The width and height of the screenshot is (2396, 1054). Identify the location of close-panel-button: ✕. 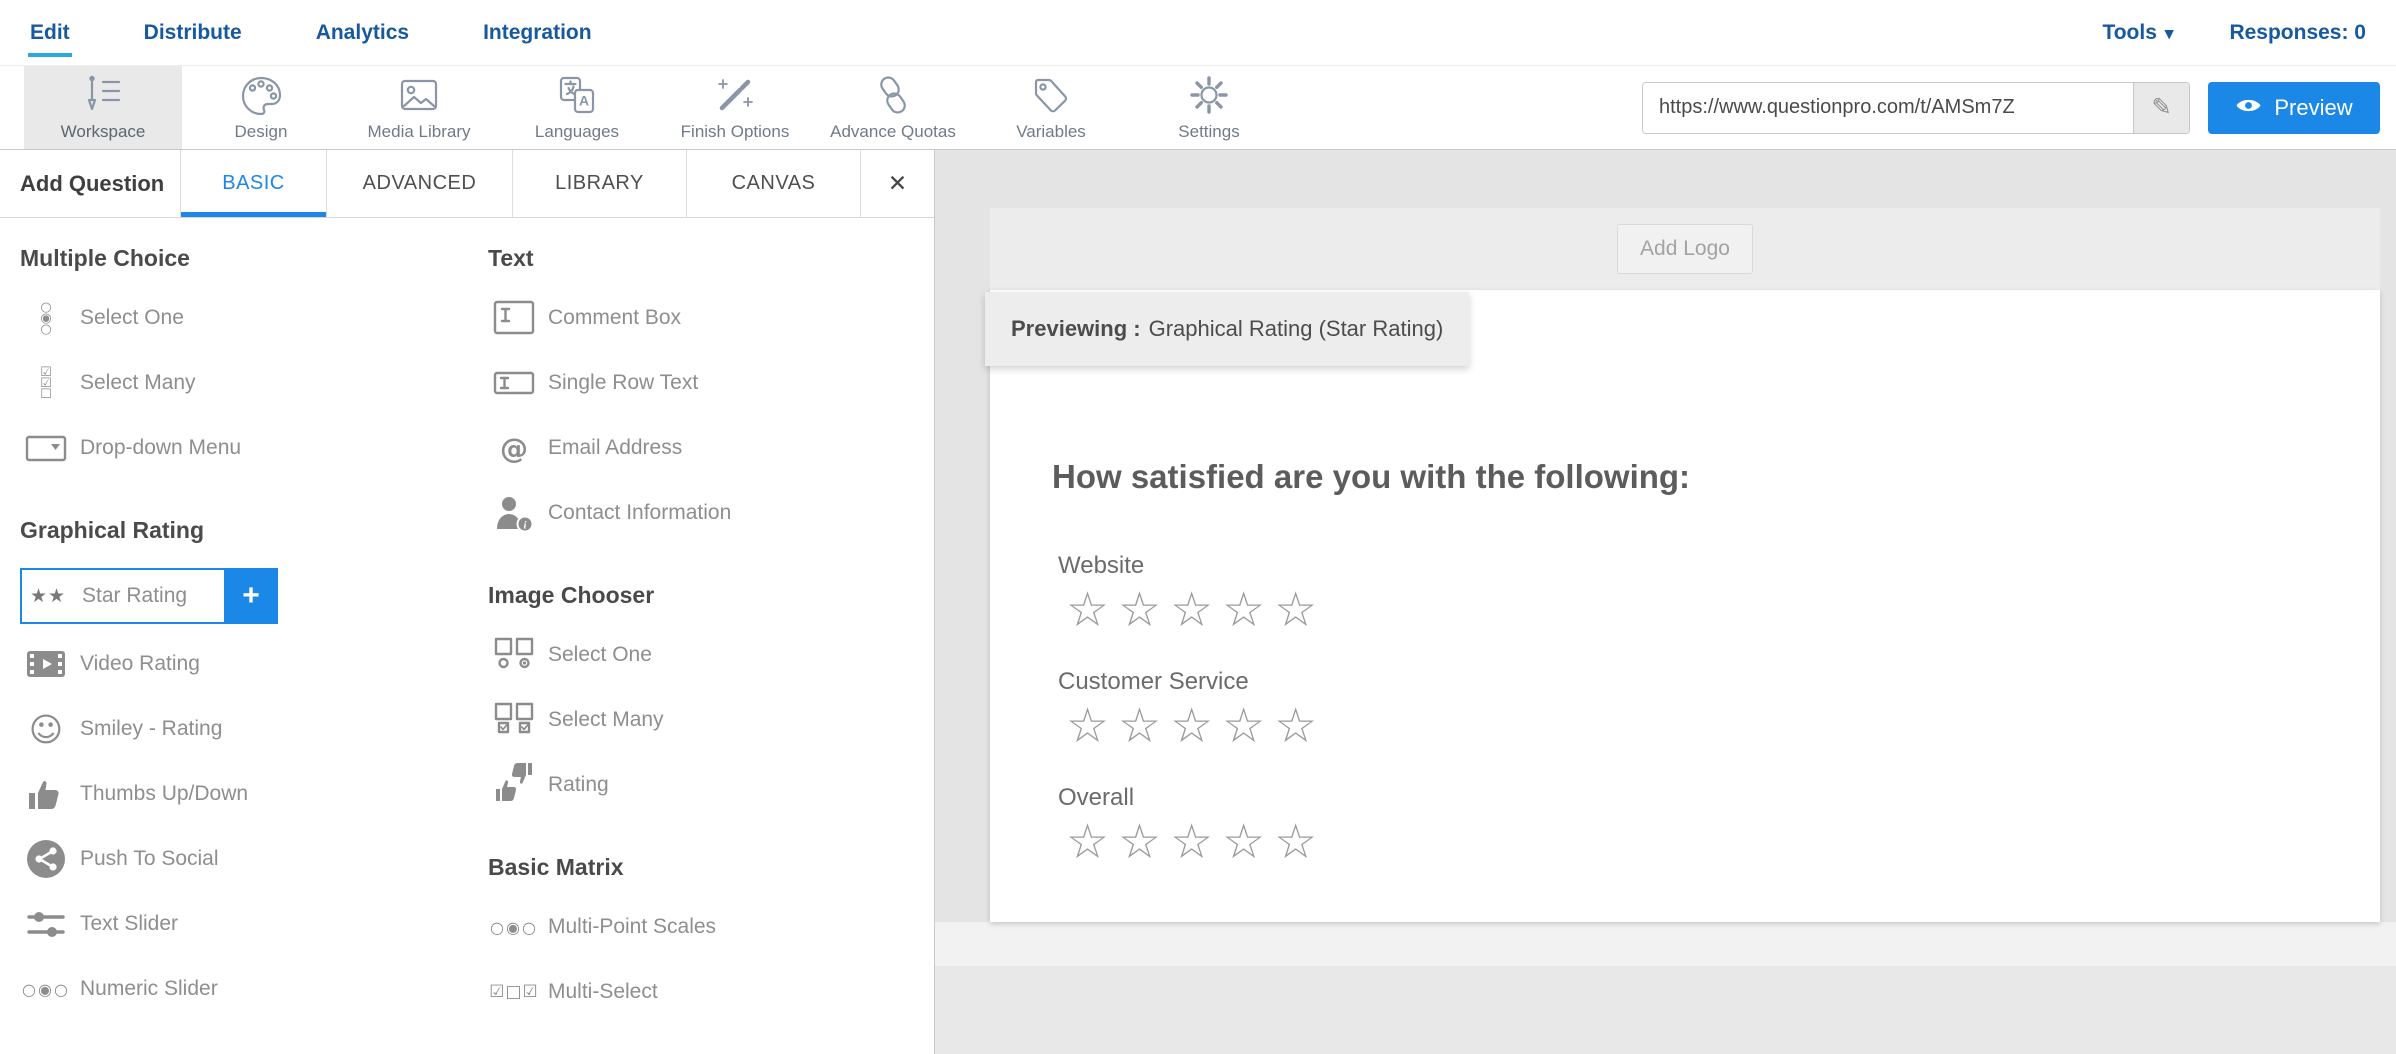
(897, 183).